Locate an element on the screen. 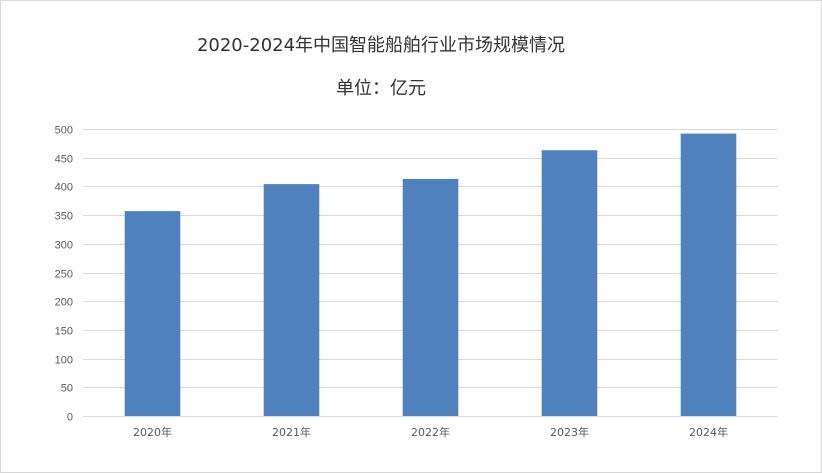 Image resolution: width=822 pixels, height=474 pixels. x-tick-label: 2022年 is located at coordinates (430, 432).